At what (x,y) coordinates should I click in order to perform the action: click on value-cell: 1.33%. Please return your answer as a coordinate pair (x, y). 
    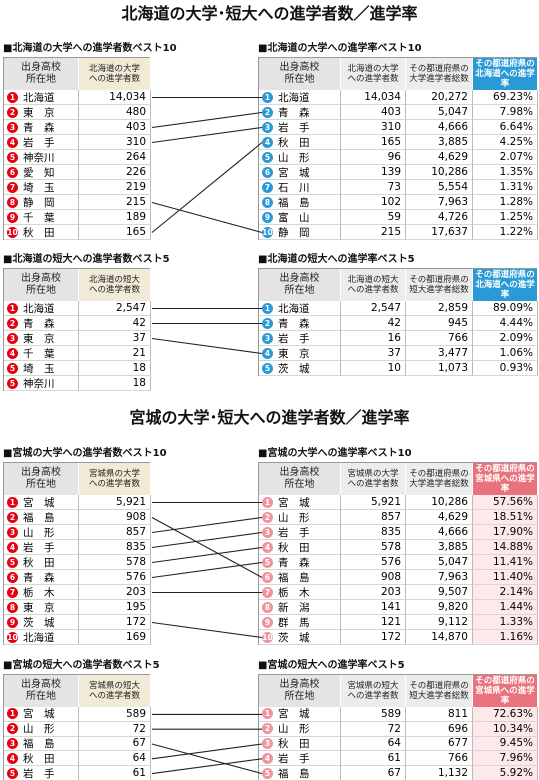
    Looking at the image, I should click on (505, 622).